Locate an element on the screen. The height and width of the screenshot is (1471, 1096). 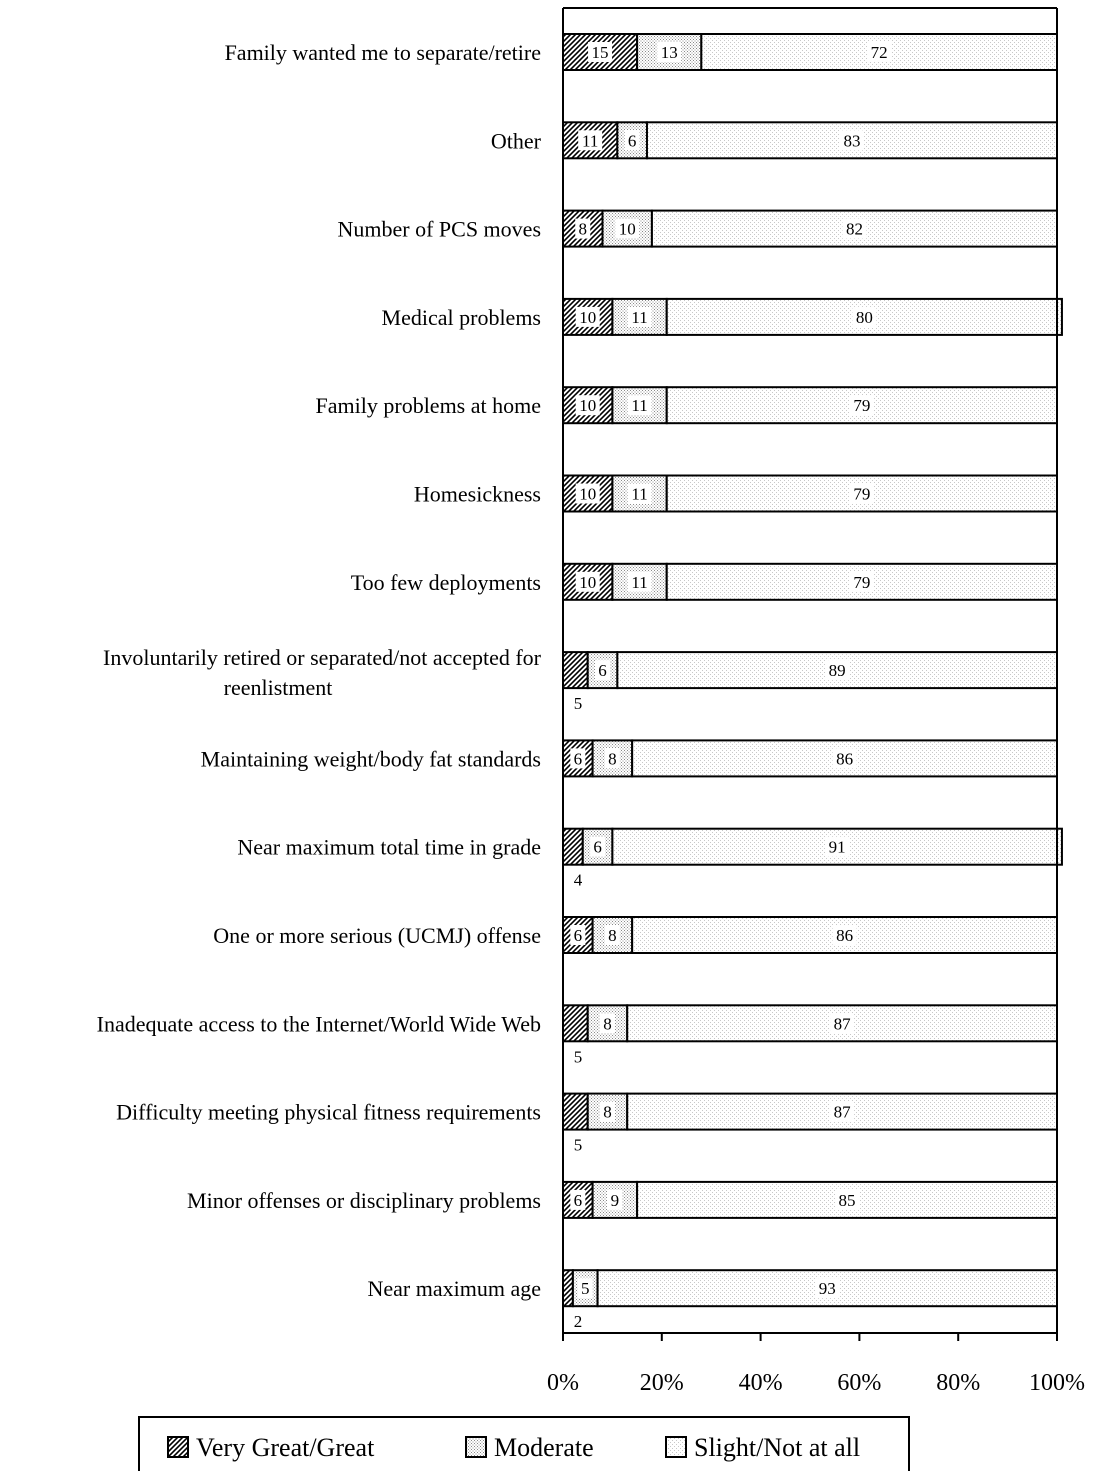
category-label: One or more serious (UCMJ) offense is located at coordinates (377, 935).